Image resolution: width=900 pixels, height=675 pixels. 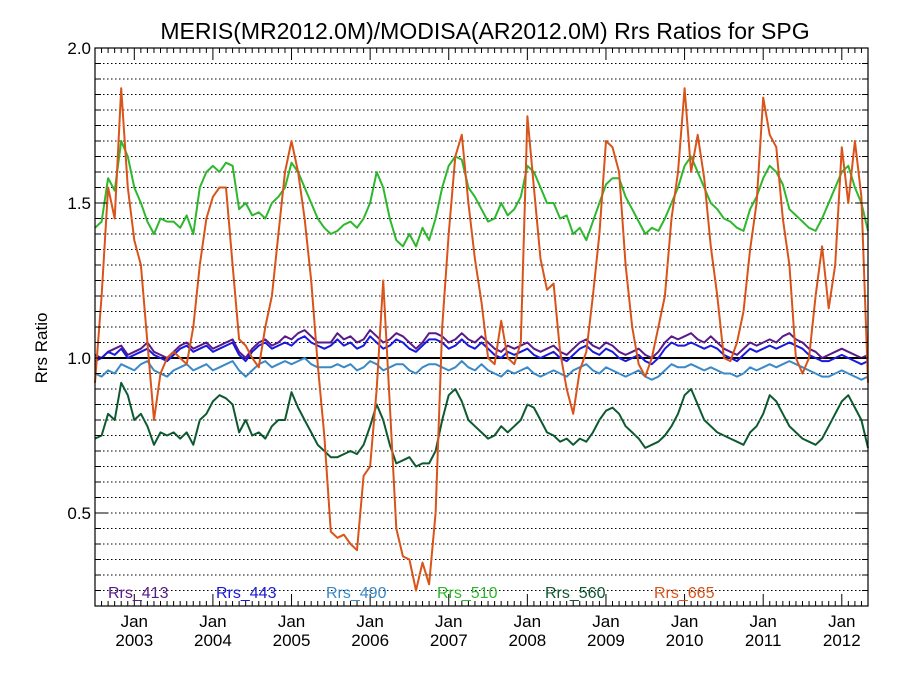 What do you see at coordinates (246, 593) in the screenshot?
I see `legend-item-rrs_443: Rrs_443` at bounding box center [246, 593].